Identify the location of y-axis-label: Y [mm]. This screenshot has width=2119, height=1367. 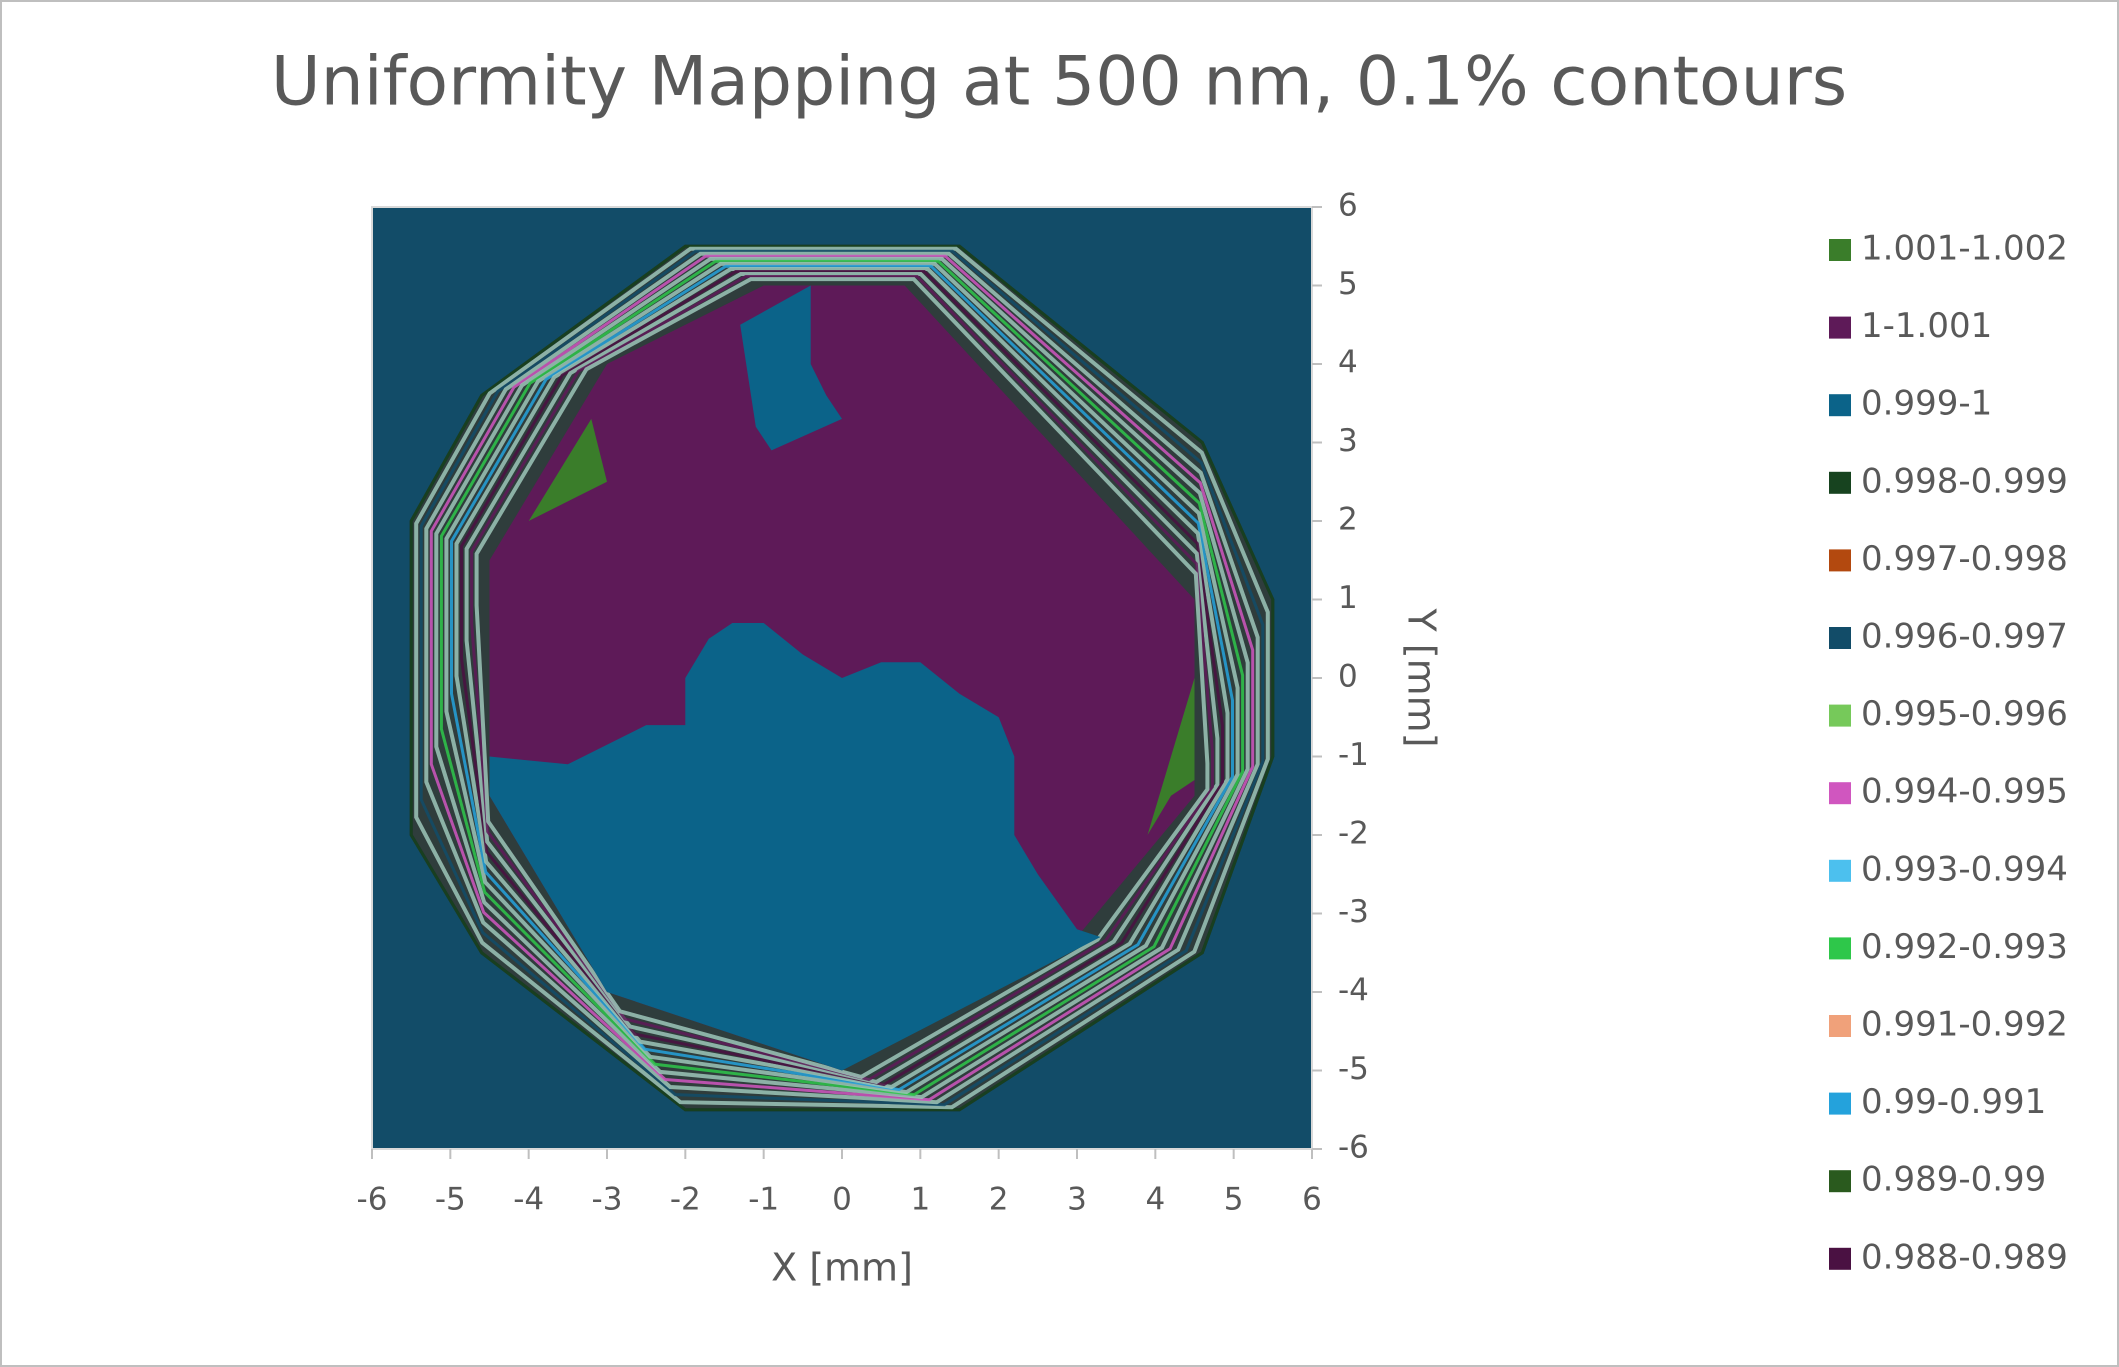
(1422, 678).